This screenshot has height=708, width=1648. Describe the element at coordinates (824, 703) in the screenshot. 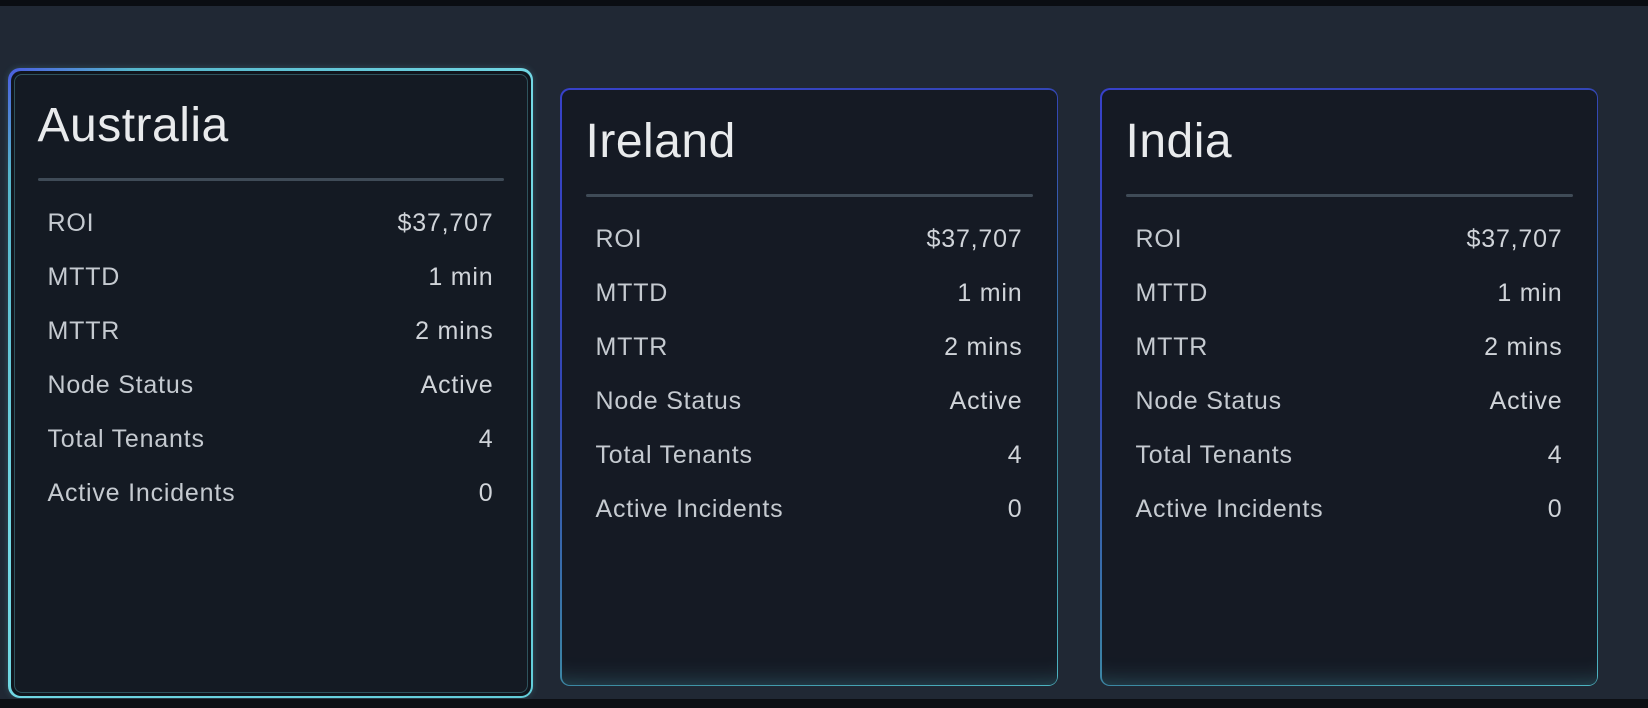

I see `bottom-edge-strip` at that location.